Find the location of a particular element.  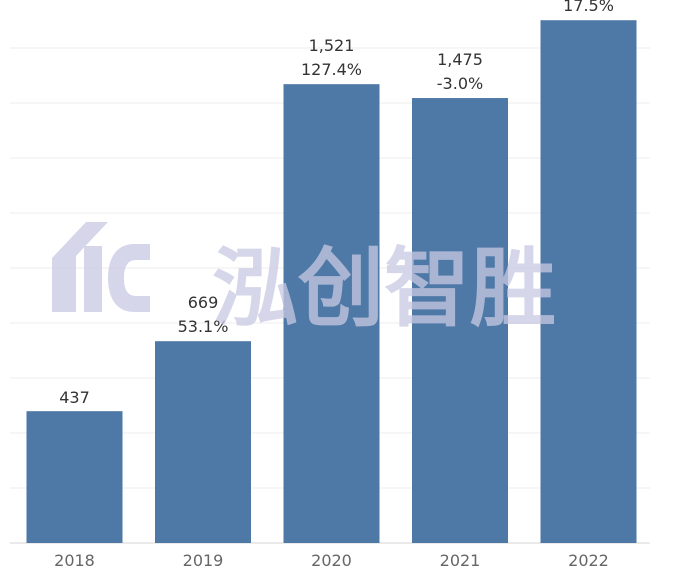

growth-label-2021: -3.0% is located at coordinates (460, 83).